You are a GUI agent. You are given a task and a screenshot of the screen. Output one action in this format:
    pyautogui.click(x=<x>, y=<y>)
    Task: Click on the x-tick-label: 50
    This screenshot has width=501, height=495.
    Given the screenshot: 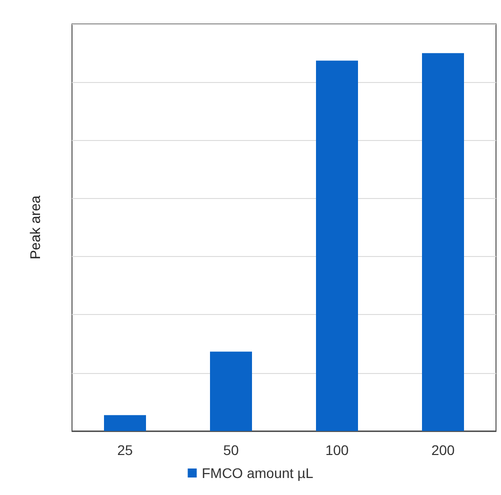 What is the action you would take?
    pyautogui.click(x=231, y=450)
    